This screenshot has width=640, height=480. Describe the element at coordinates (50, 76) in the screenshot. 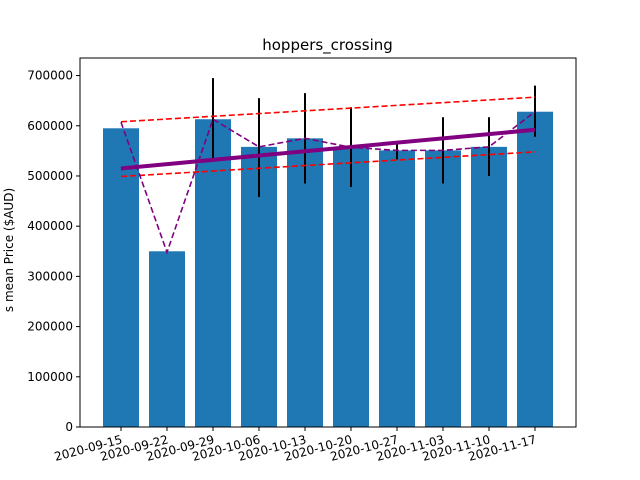

I see `y-tick-label-700000: 700000` at that location.